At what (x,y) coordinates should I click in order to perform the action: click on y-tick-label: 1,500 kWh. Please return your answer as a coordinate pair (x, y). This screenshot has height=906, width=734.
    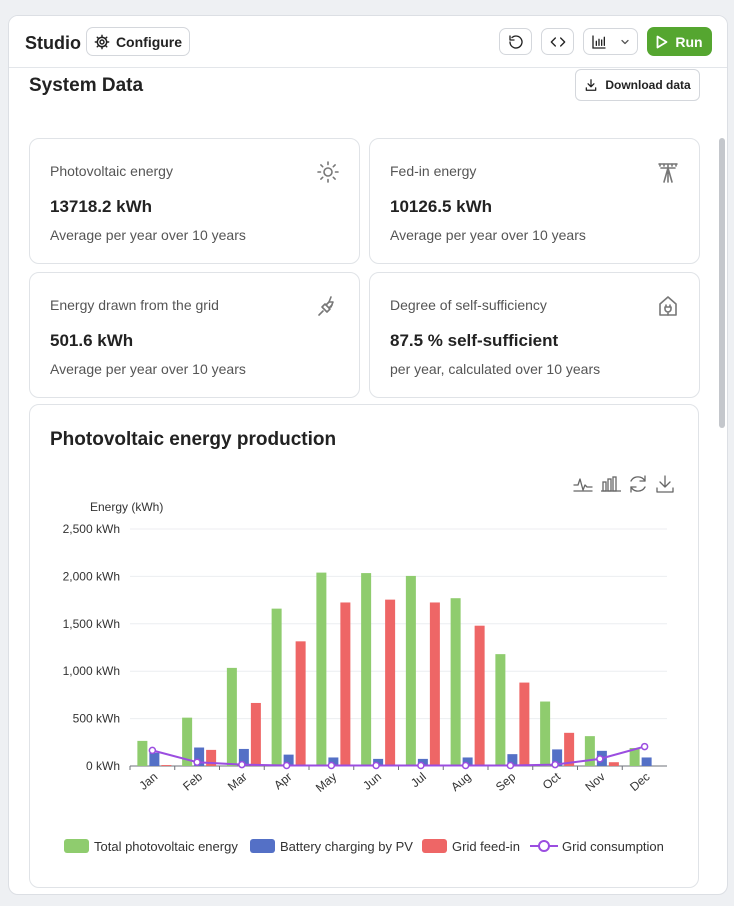
    Looking at the image, I should click on (91, 624).